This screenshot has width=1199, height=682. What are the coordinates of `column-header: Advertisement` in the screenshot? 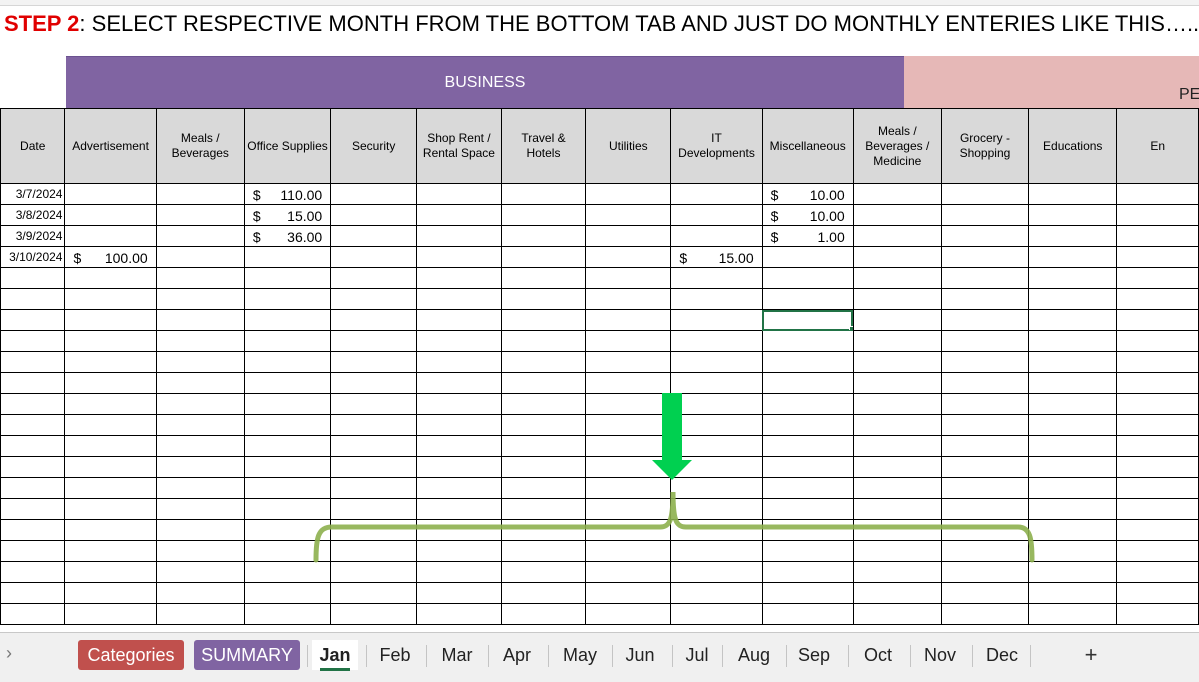 It's located at (110, 146).